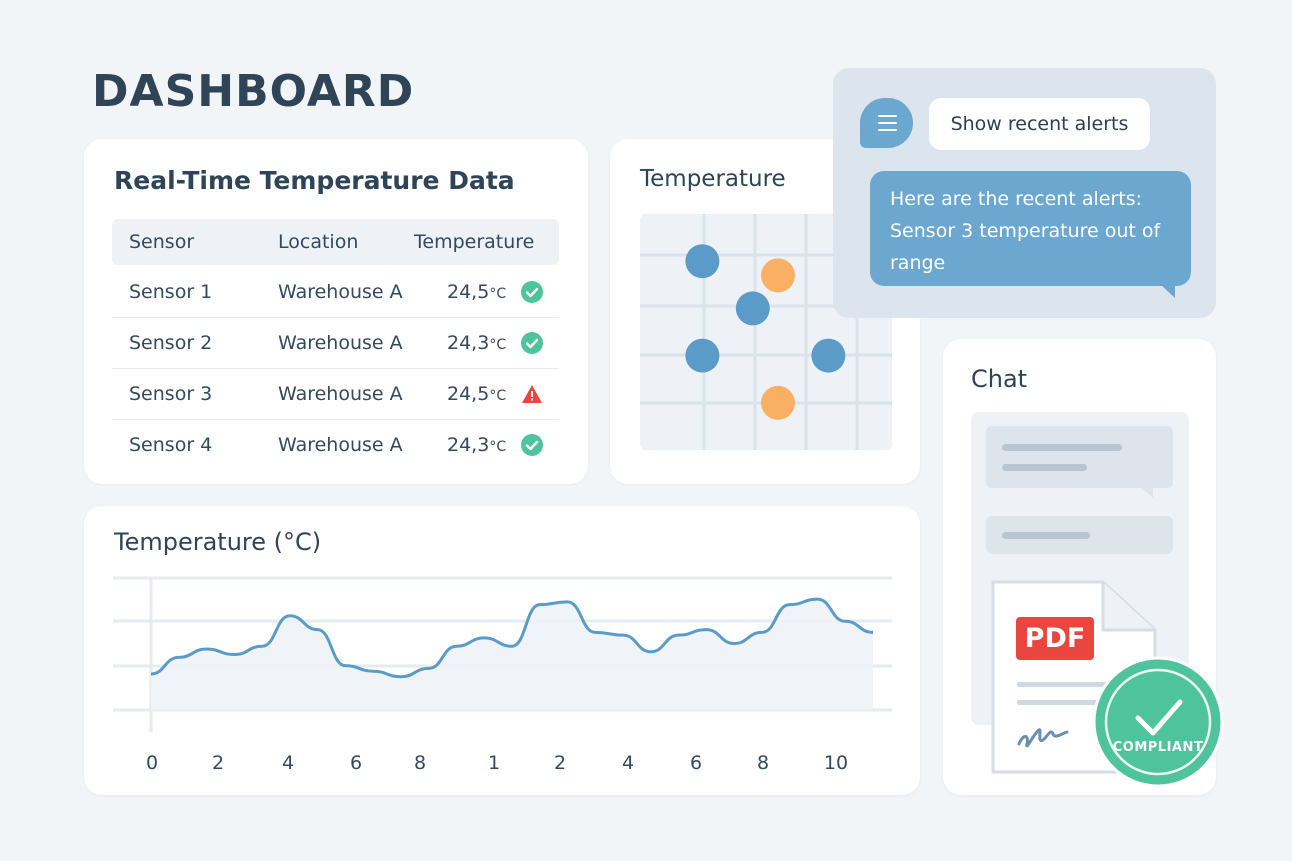 This screenshot has width=1292, height=861. Describe the element at coordinates (1147, 492) in the screenshot. I see `chat-bubble-tail` at that location.